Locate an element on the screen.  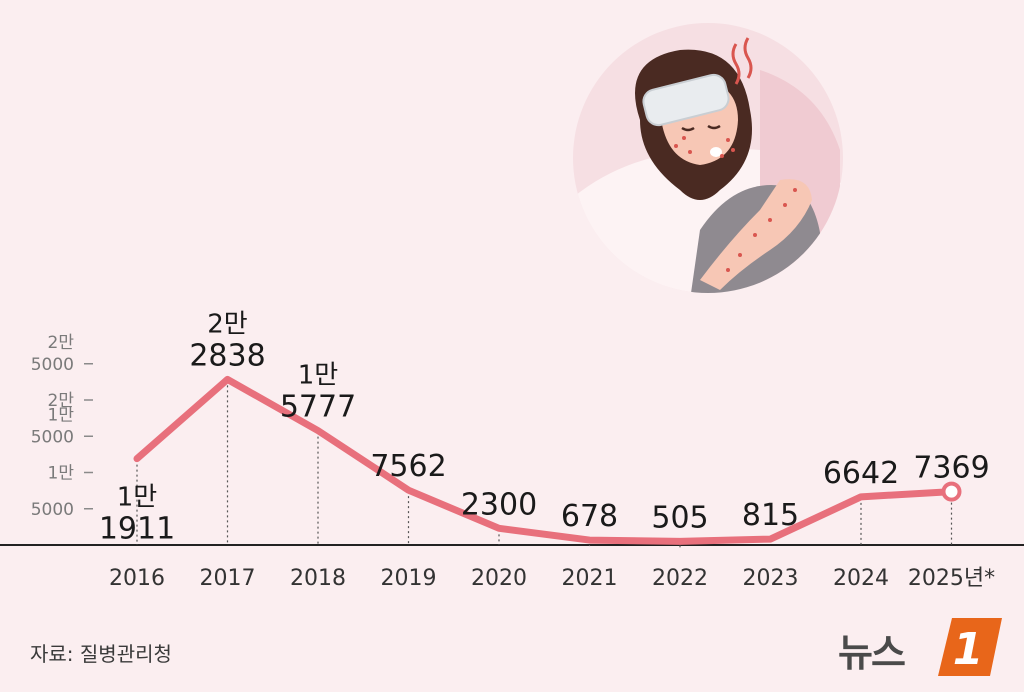
data-label: 815 is located at coordinates (770, 515).